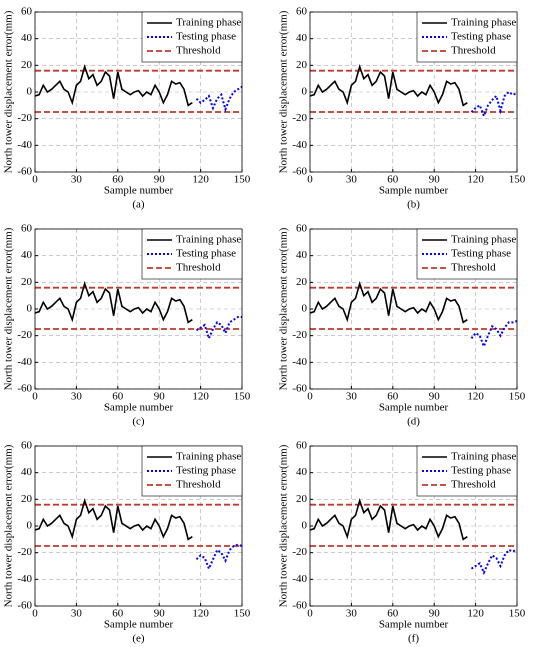 The width and height of the screenshot is (550, 647). I want to click on caption: (f), so click(413, 639).